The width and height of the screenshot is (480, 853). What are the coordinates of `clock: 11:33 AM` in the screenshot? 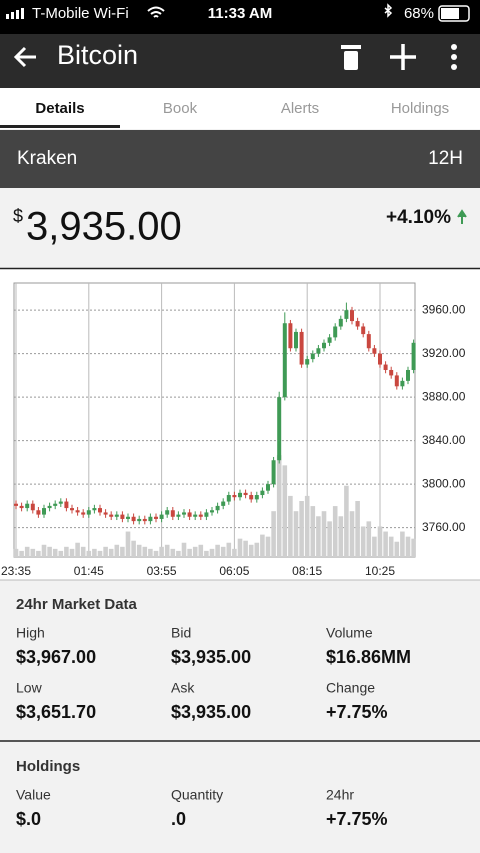 It's located at (240, 13).